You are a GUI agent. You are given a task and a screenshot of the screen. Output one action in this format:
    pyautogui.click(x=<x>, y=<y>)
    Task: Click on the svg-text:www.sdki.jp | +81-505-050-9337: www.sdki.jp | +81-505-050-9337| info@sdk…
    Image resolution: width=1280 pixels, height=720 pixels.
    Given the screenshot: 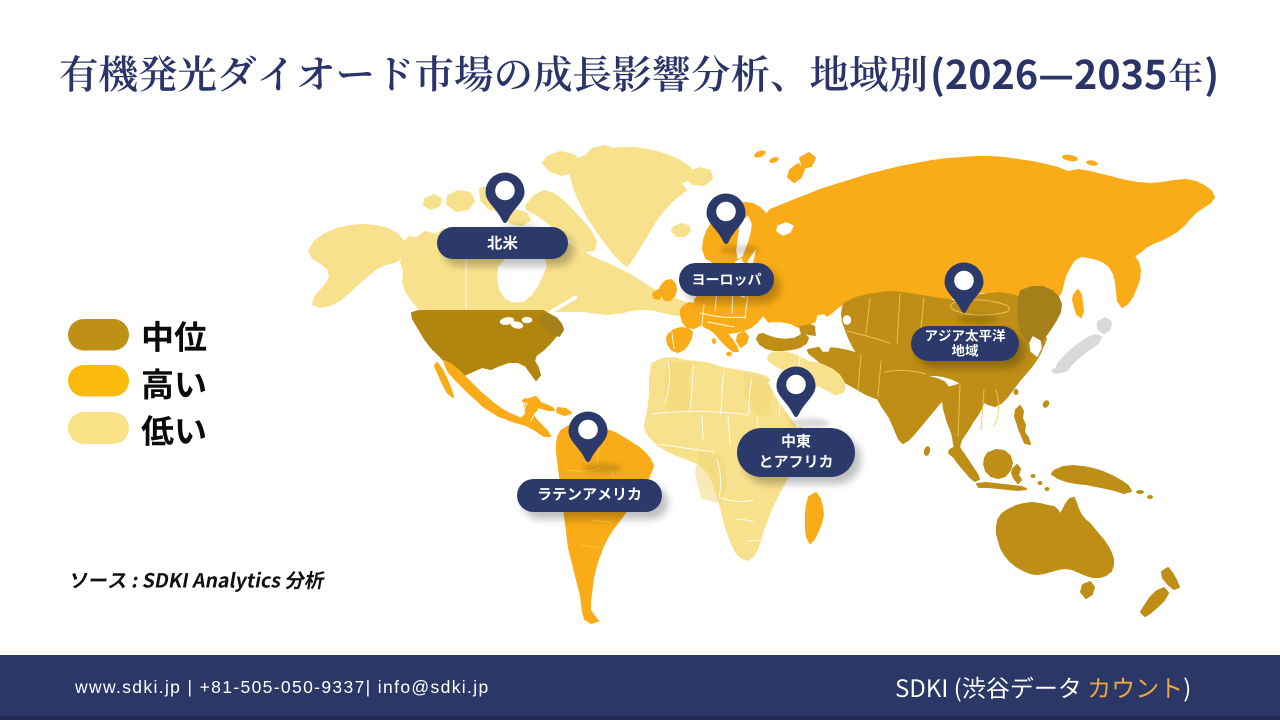 What is the action you would take?
    pyautogui.click(x=282, y=687)
    